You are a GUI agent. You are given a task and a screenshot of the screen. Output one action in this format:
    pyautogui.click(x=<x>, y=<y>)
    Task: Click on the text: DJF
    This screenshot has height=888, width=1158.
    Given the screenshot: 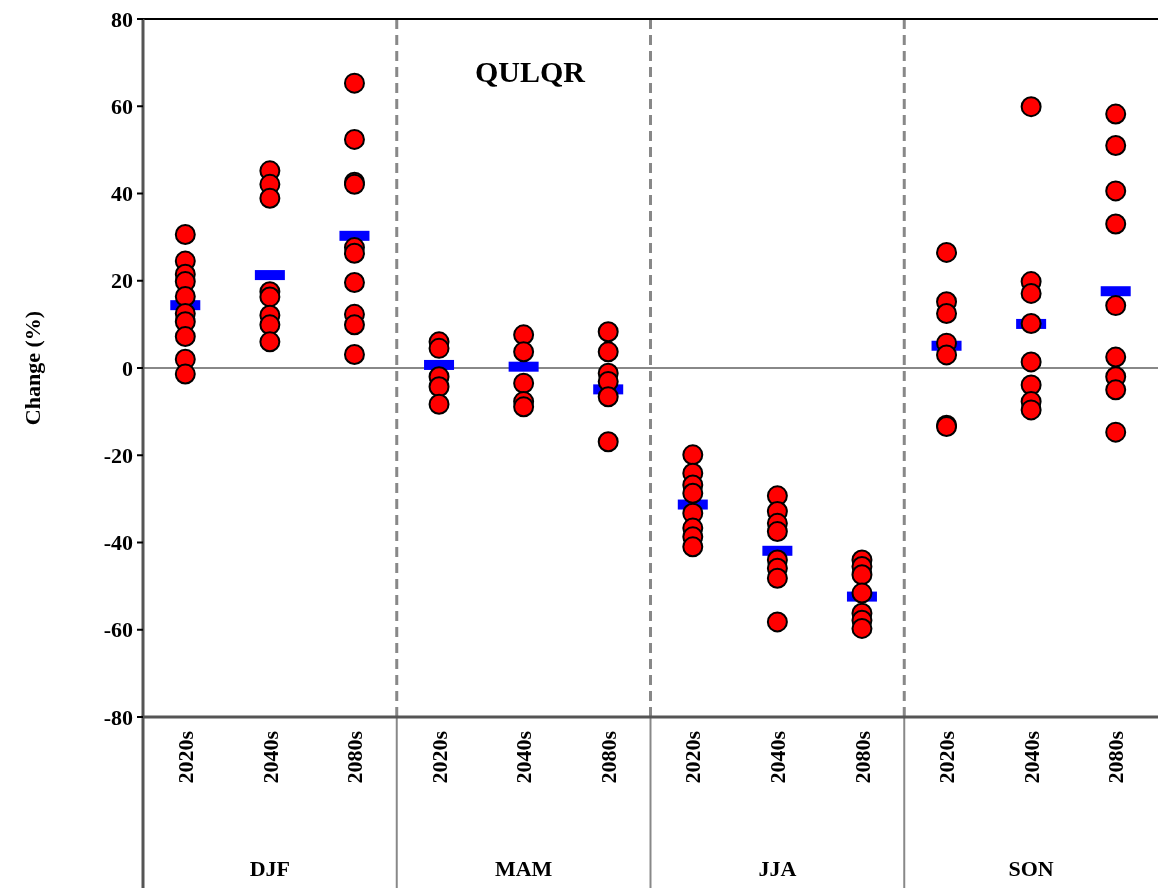 What is the action you would take?
    pyautogui.click(x=270, y=868)
    